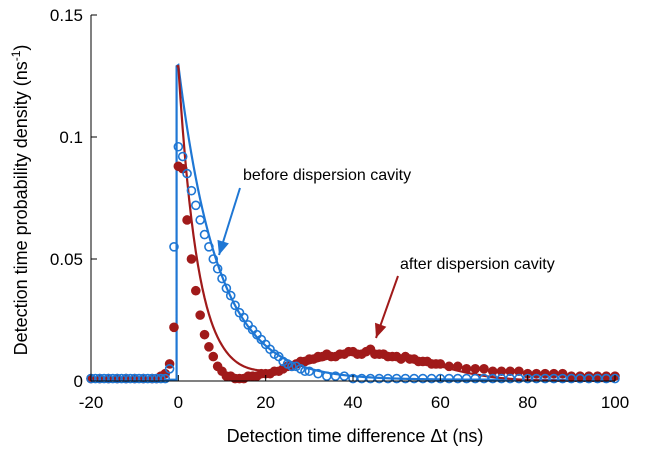  Describe the element at coordinates (440, 402) in the screenshot. I see `x-tick-label: 60` at that location.